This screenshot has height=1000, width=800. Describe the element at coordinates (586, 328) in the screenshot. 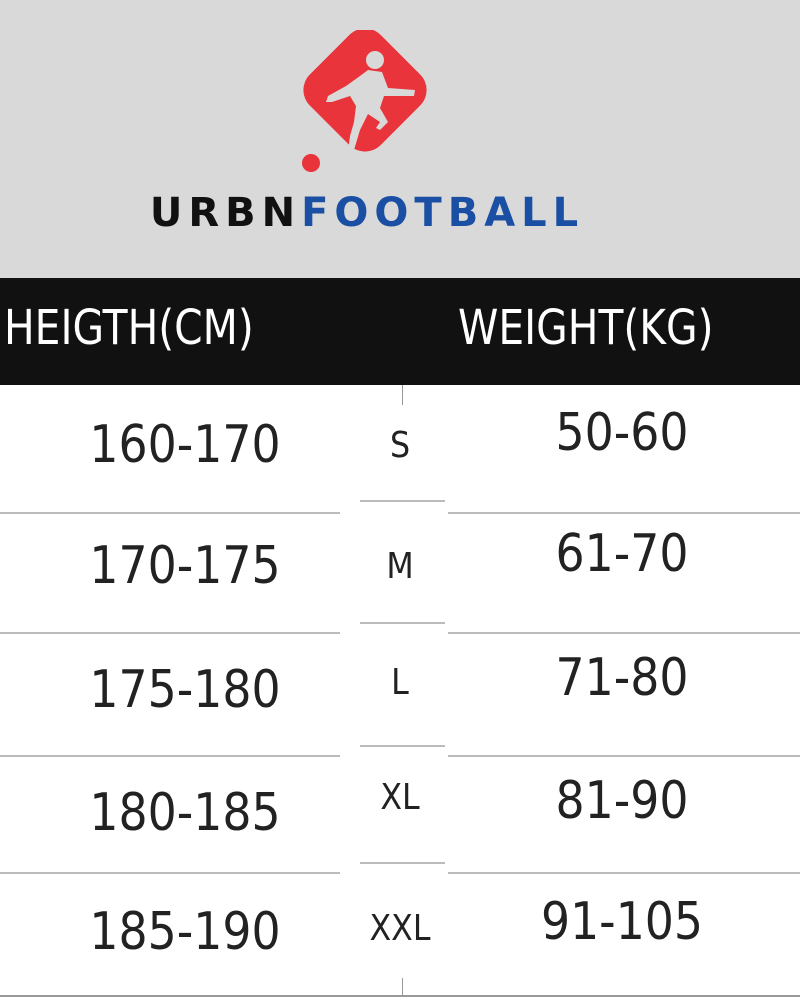

I see `header-weight: WEIGHT(KG)` at that location.